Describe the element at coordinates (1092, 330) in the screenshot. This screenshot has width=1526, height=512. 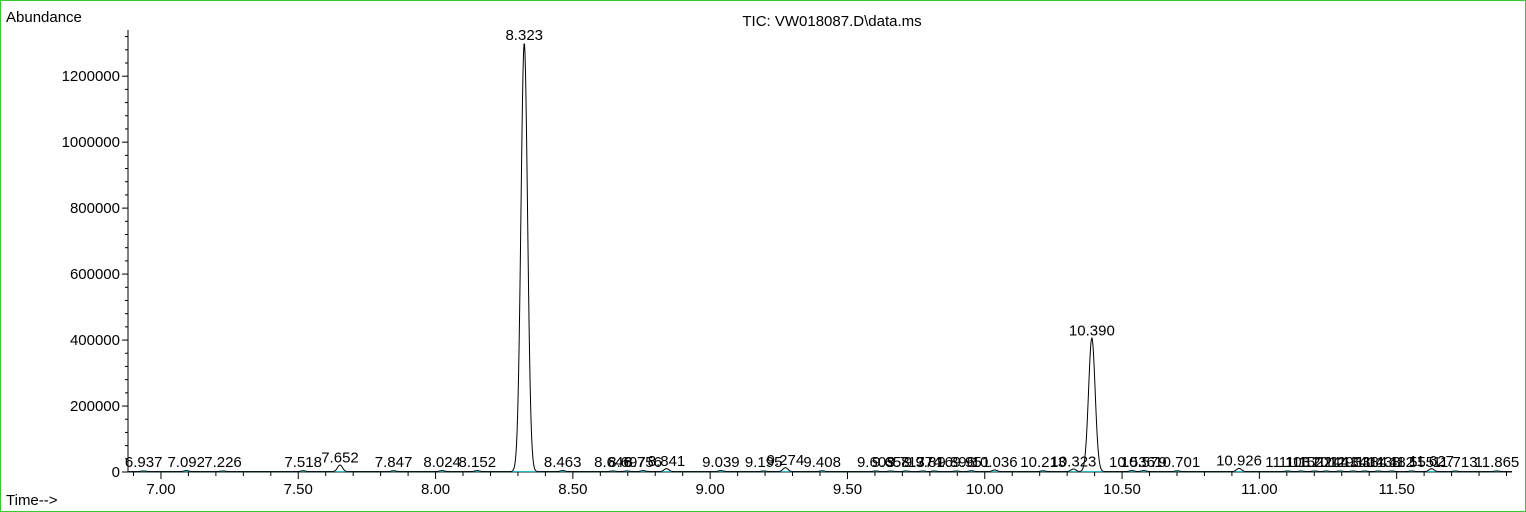
I see `peak-label: 10.390` at that location.